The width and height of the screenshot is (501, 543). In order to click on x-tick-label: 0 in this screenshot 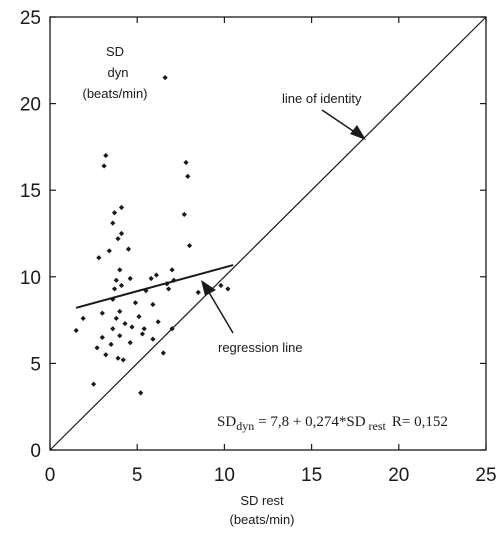, I will do `click(50, 475)`.